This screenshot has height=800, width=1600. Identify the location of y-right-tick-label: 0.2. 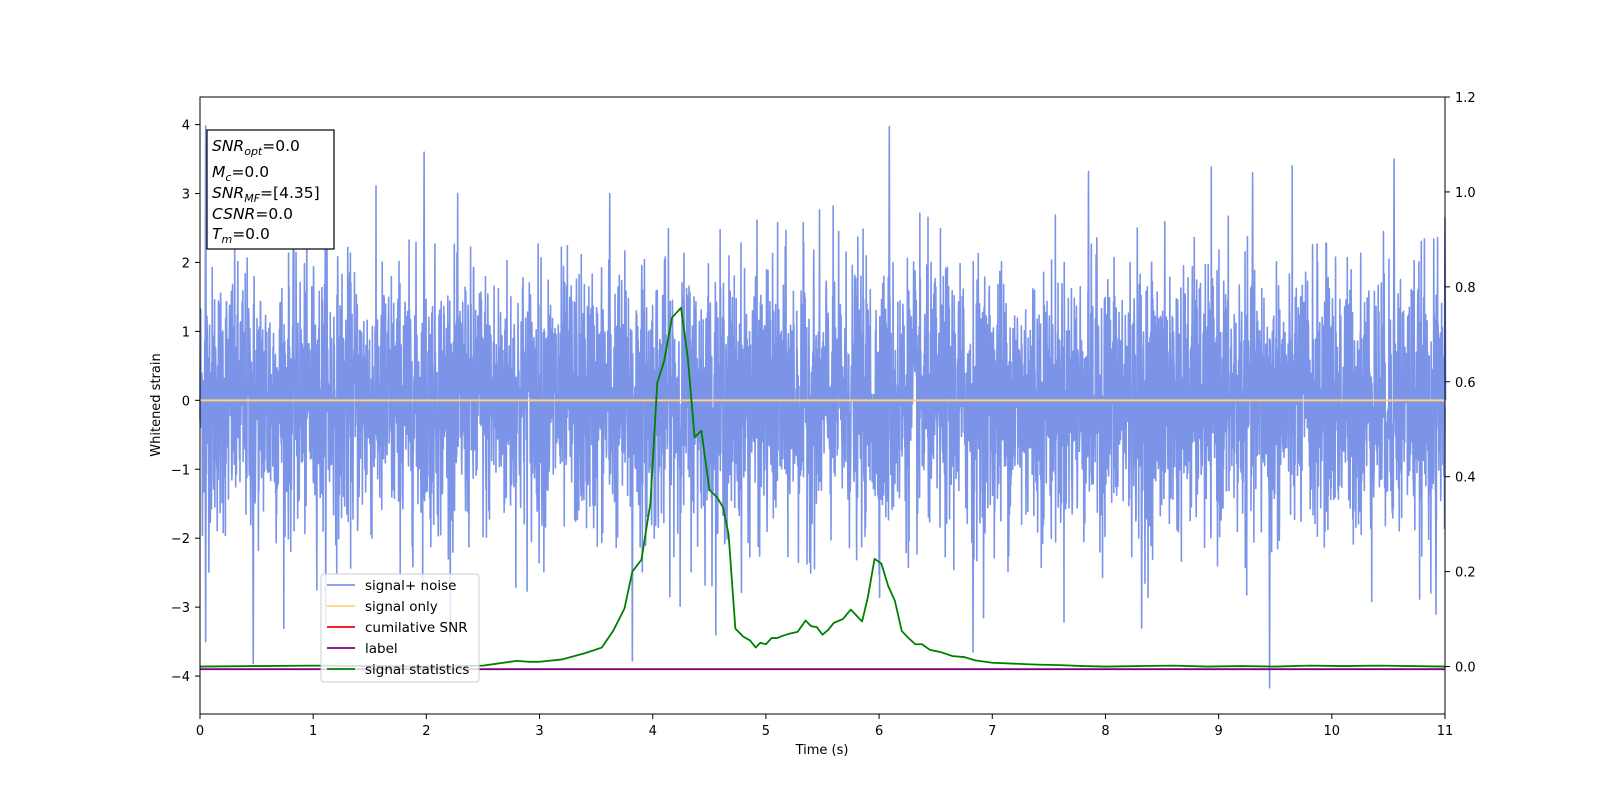
(1465, 573).